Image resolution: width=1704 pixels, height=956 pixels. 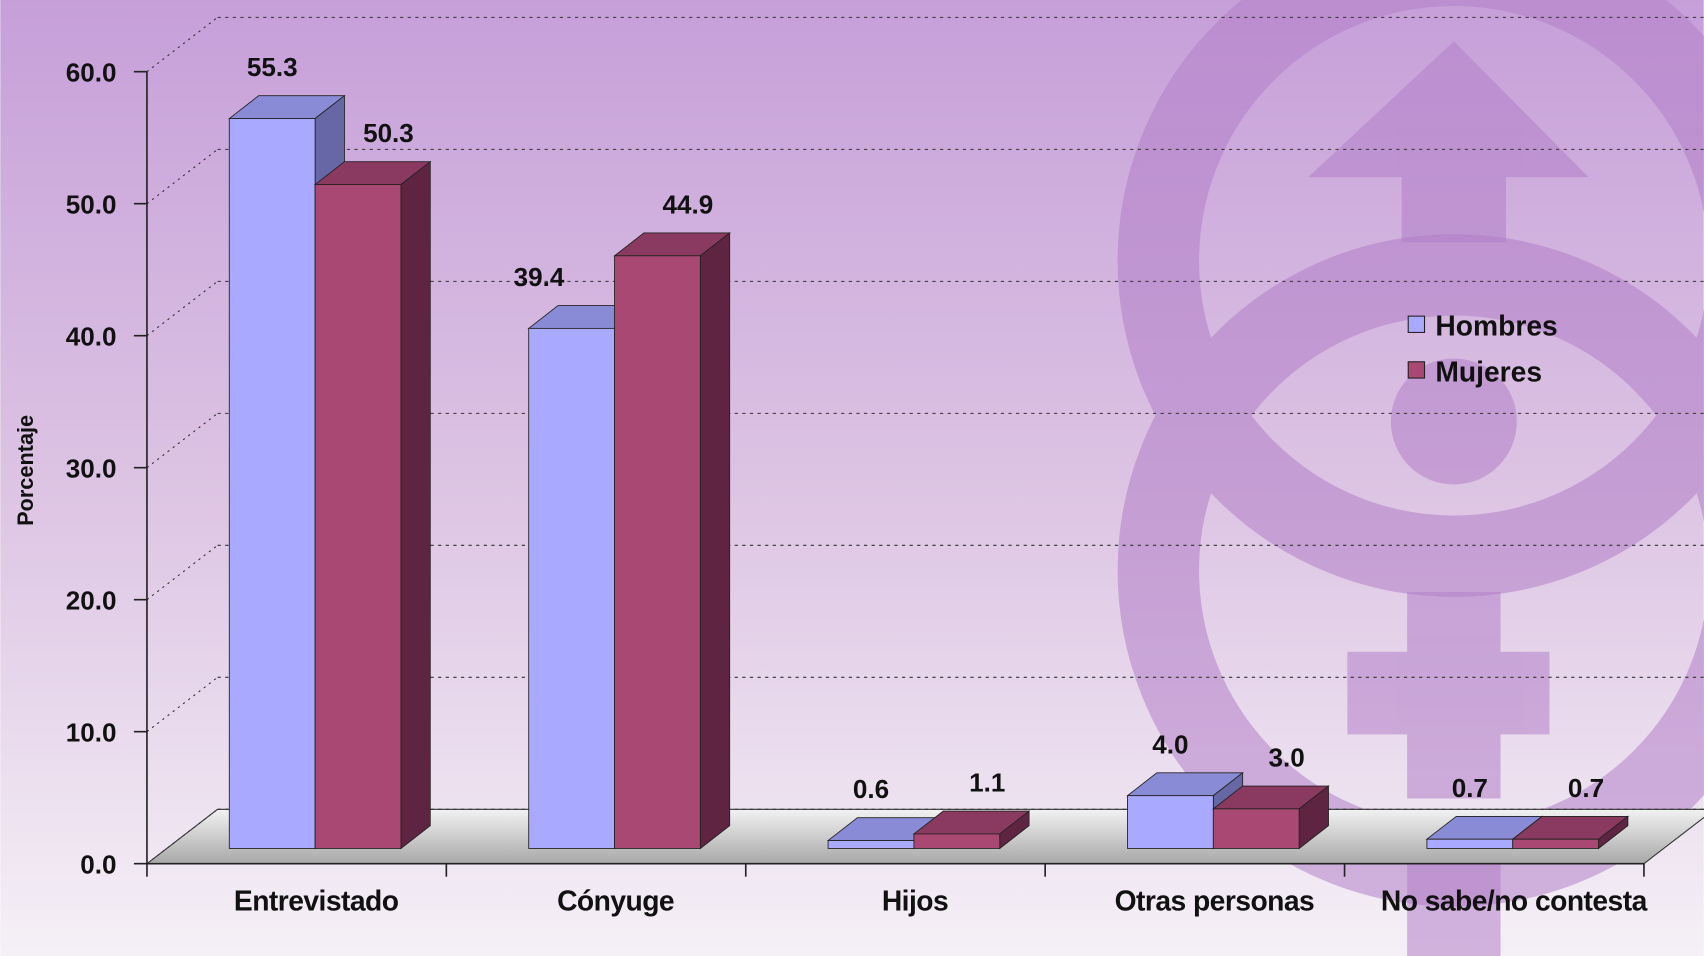 What do you see at coordinates (98, 864) in the screenshot?
I see `y-tick-label: 0.0` at bounding box center [98, 864].